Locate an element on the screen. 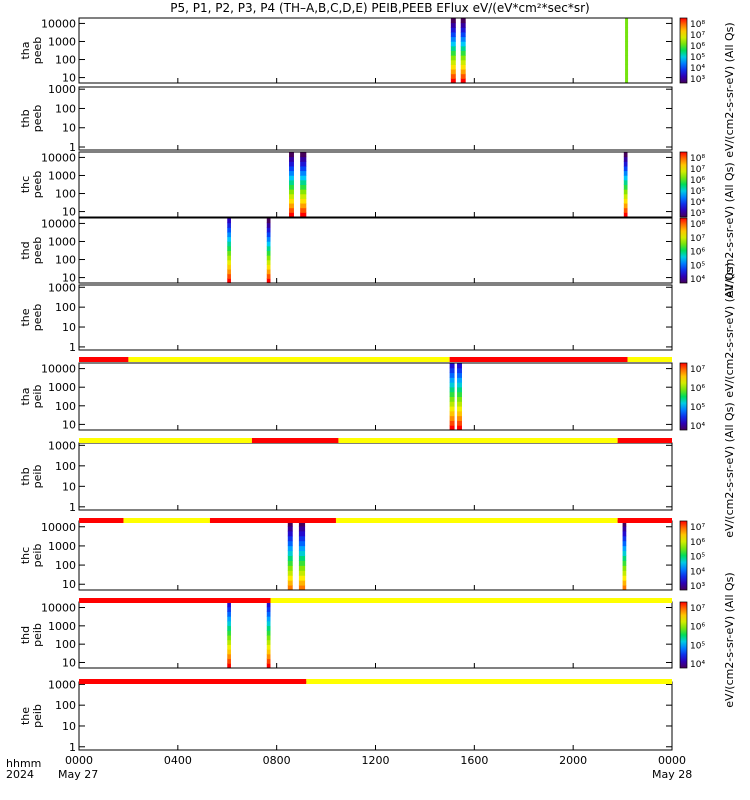 The image size is (750, 800). footer-hhmm-label: hhmm is located at coordinates (24, 763).